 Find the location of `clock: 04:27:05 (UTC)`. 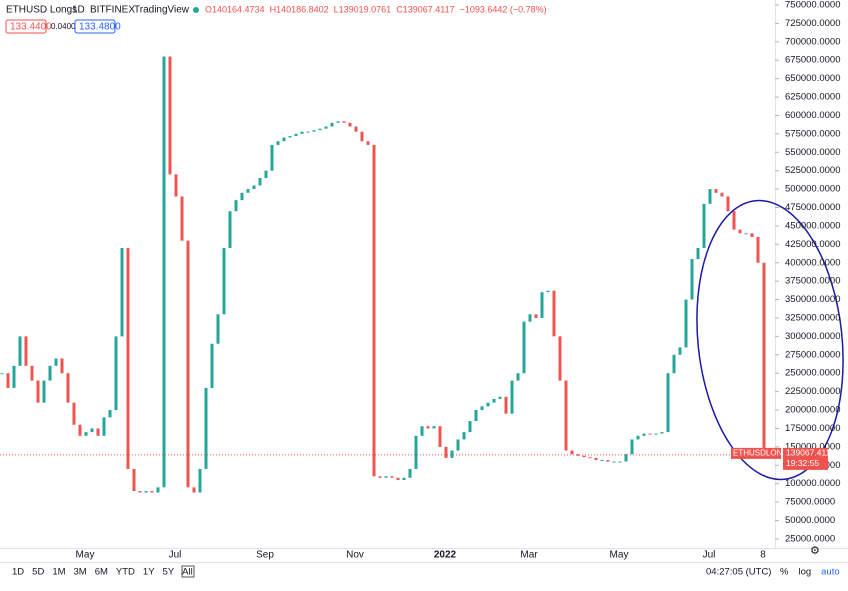

clock: 04:27:05 (UTC) is located at coordinates (738, 572).